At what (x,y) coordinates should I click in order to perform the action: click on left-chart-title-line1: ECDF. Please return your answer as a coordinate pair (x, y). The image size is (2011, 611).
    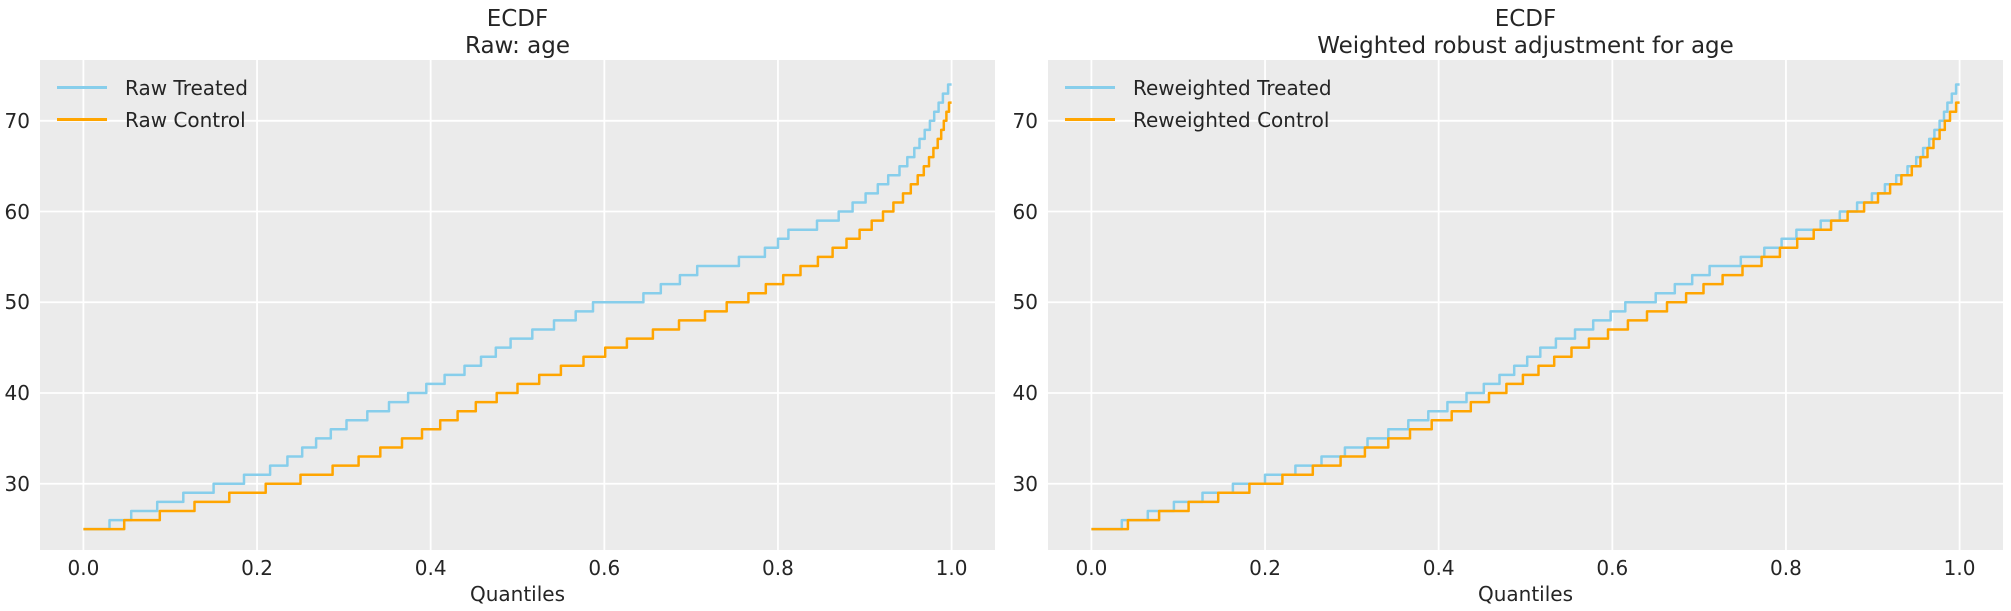
    Looking at the image, I should click on (517, 19).